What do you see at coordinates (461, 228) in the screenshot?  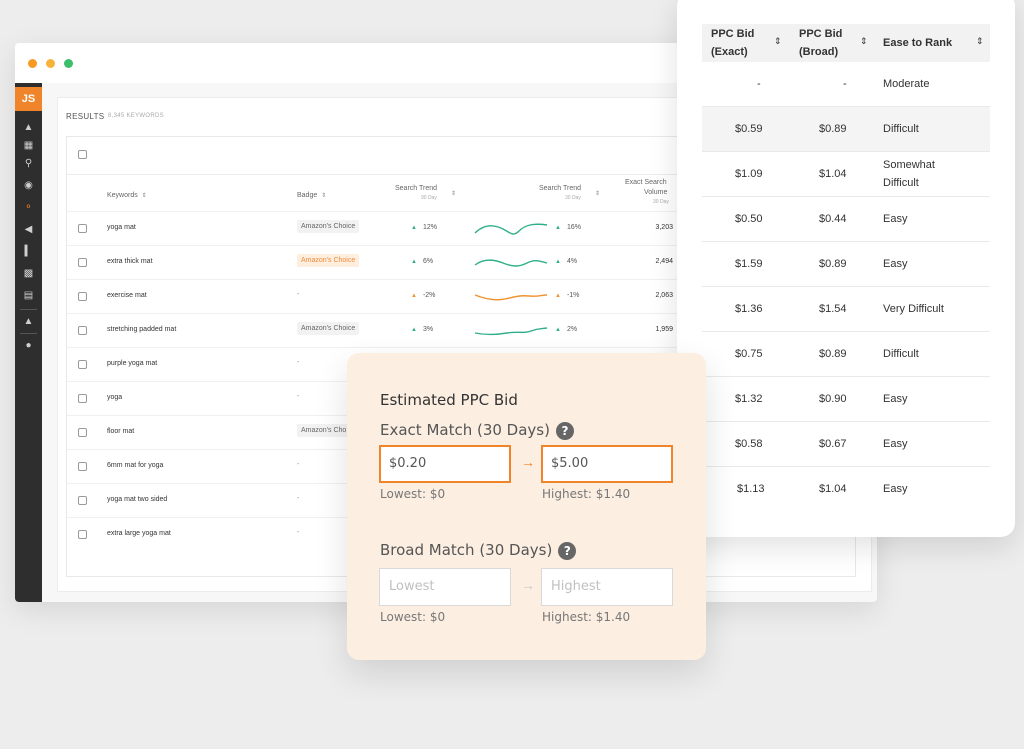 I see `table-row: yoga mat Amazon's Choice ▲ 12% ▲ 16% 3,203` at bounding box center [461, 228].